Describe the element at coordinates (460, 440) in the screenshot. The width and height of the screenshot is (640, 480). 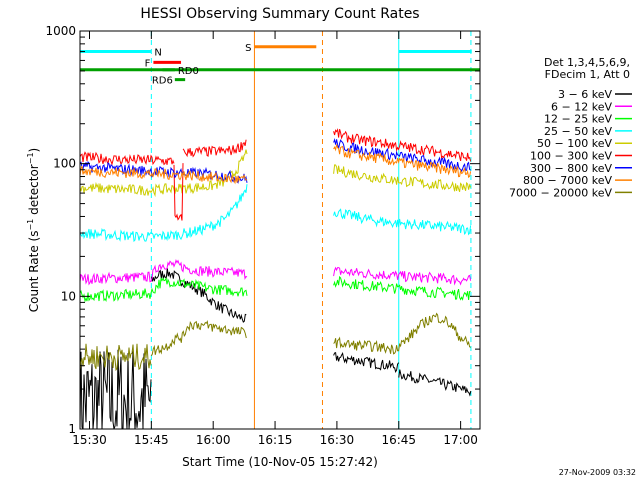
I see `x-tick-label: 17:00` at that location.